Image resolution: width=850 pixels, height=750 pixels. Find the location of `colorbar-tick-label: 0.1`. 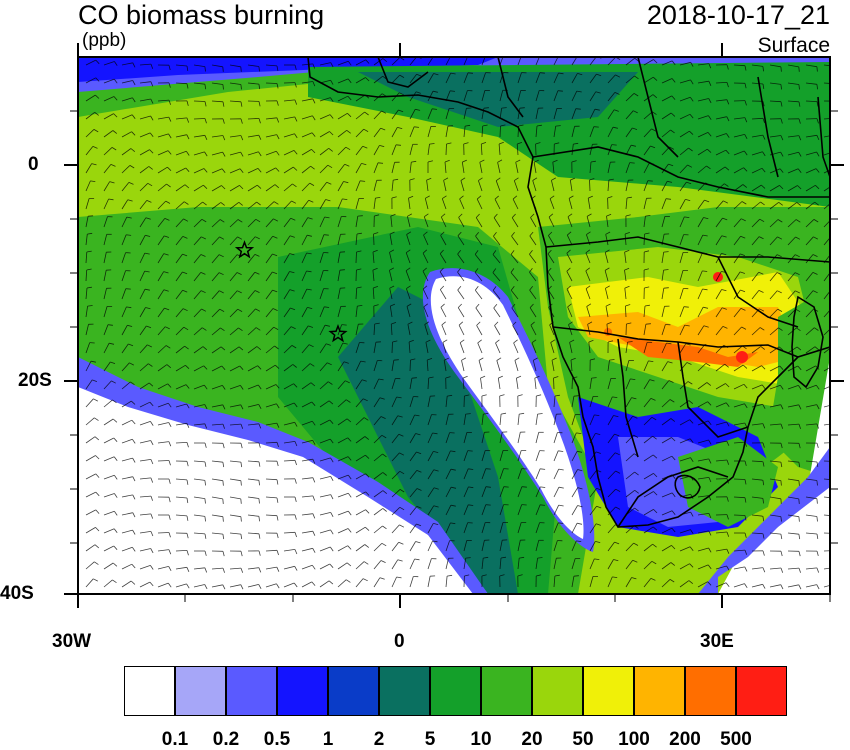

colorbar-tick-label: 0.1 is located at coordinates (175, 739).